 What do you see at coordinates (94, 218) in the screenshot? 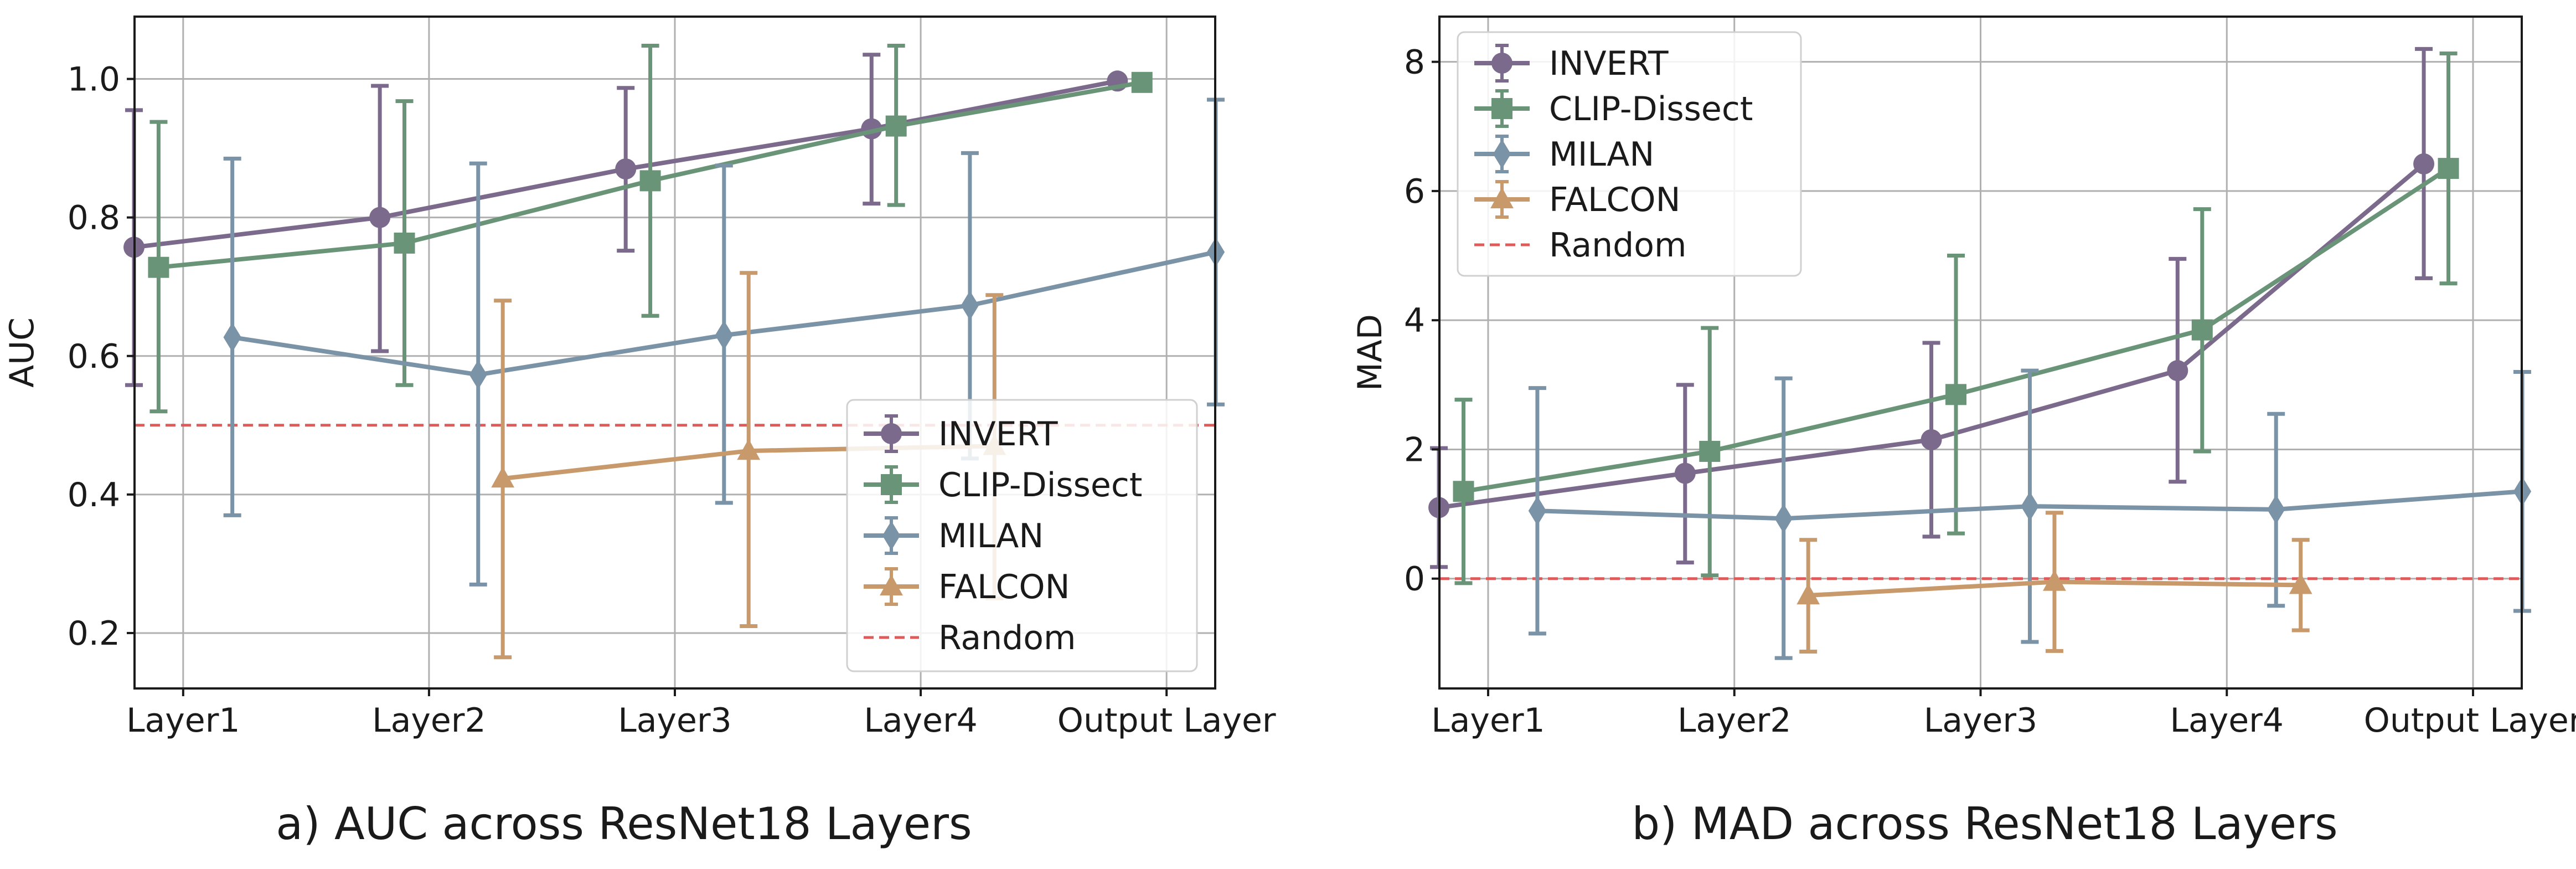
I see `y-tick-label: 0.8` at bounding box center [94, 218].